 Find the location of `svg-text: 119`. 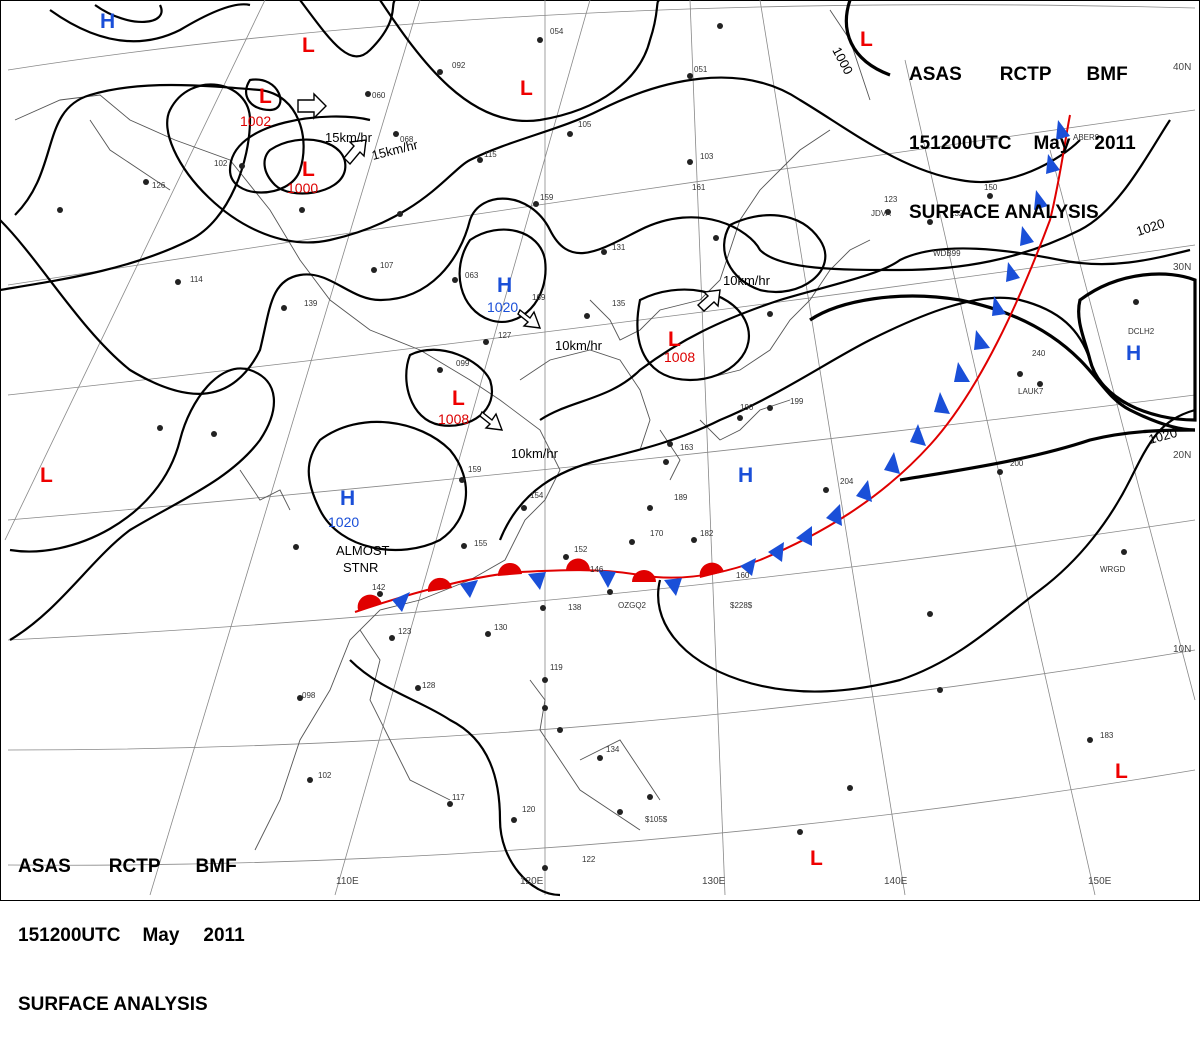

svg-text: 119 is located at coordinates (556, 667).